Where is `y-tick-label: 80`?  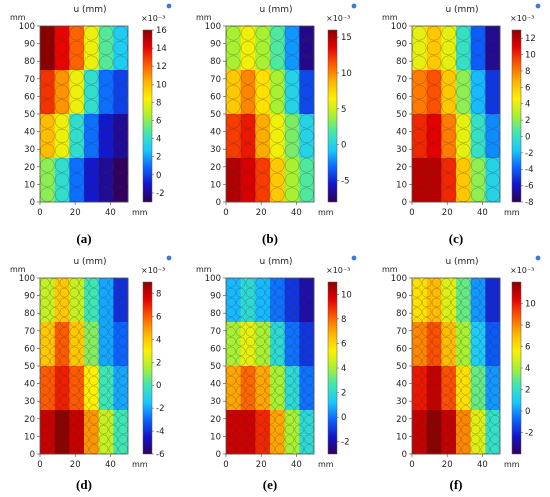
y-tick-label: 80 is located at coordinates (29, 314).